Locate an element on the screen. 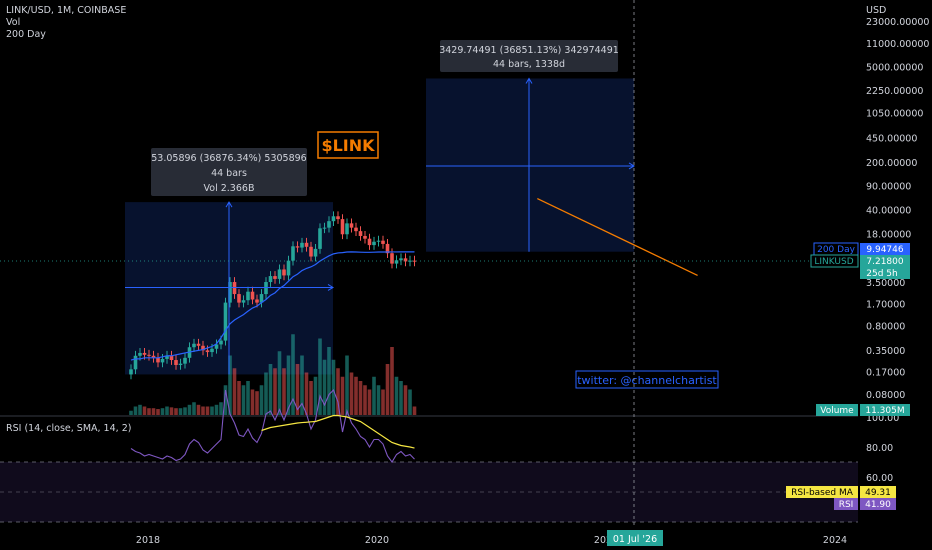 Image resolution: width=932 pixels, height=550 pixels. price-tick-label: 40.00000 is located at coordinates (888, 211).